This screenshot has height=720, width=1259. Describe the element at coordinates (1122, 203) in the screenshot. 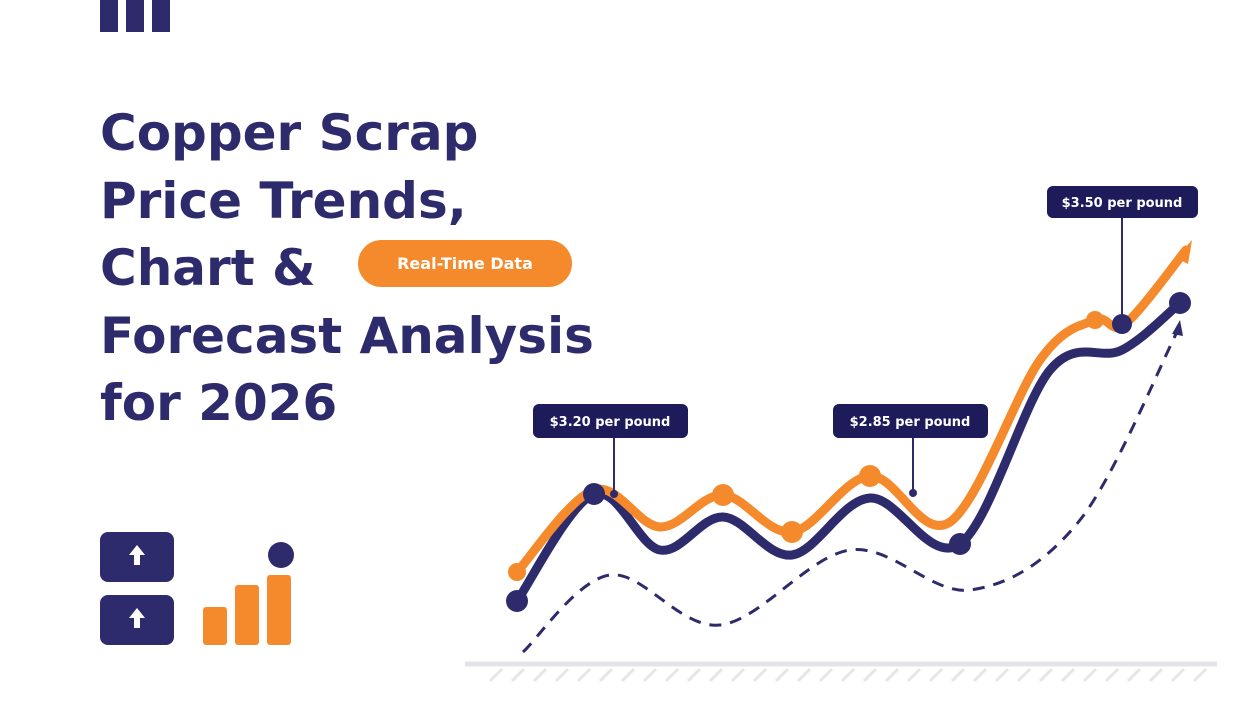

I see `callout-text: $3.50 per pound` at that location.